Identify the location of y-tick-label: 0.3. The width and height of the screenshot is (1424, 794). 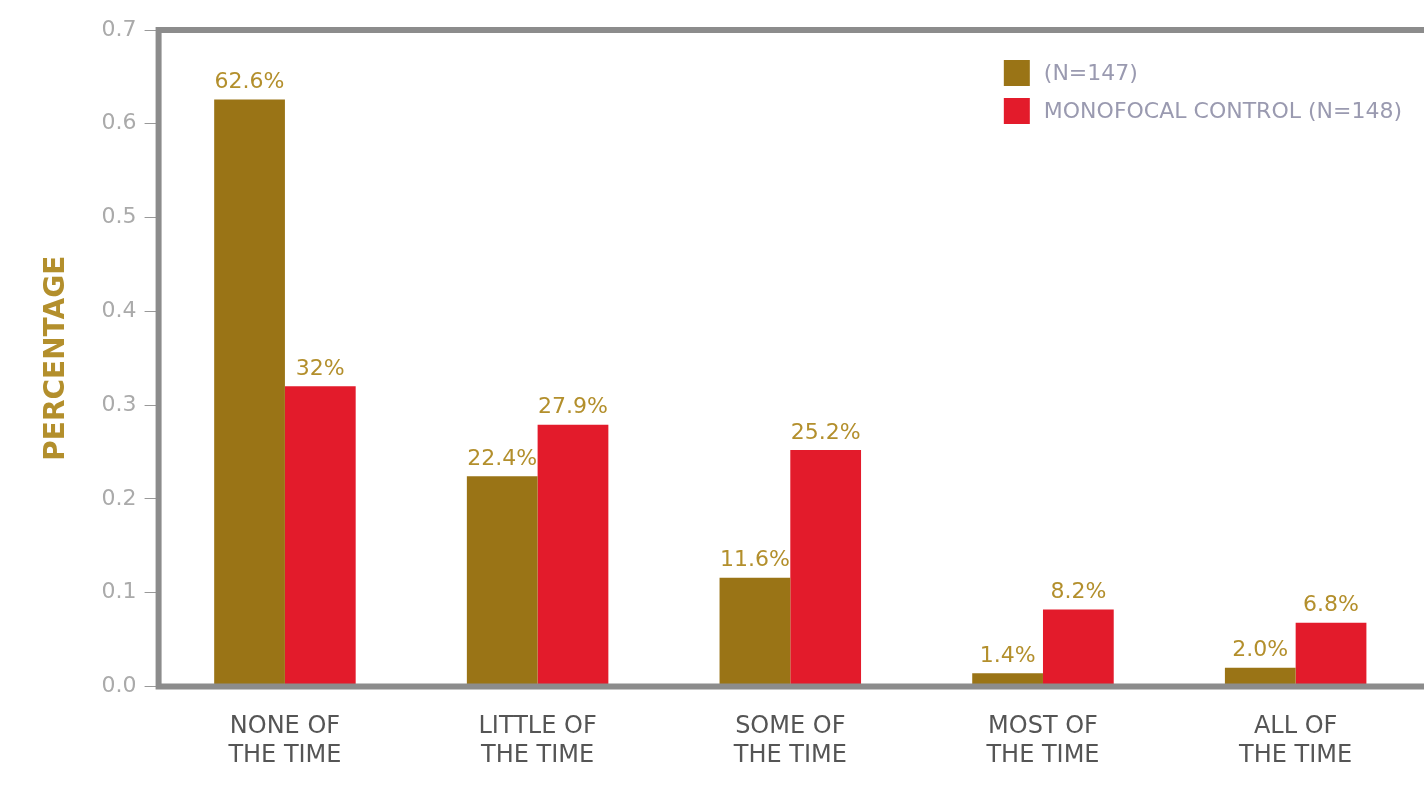
(119, 403).